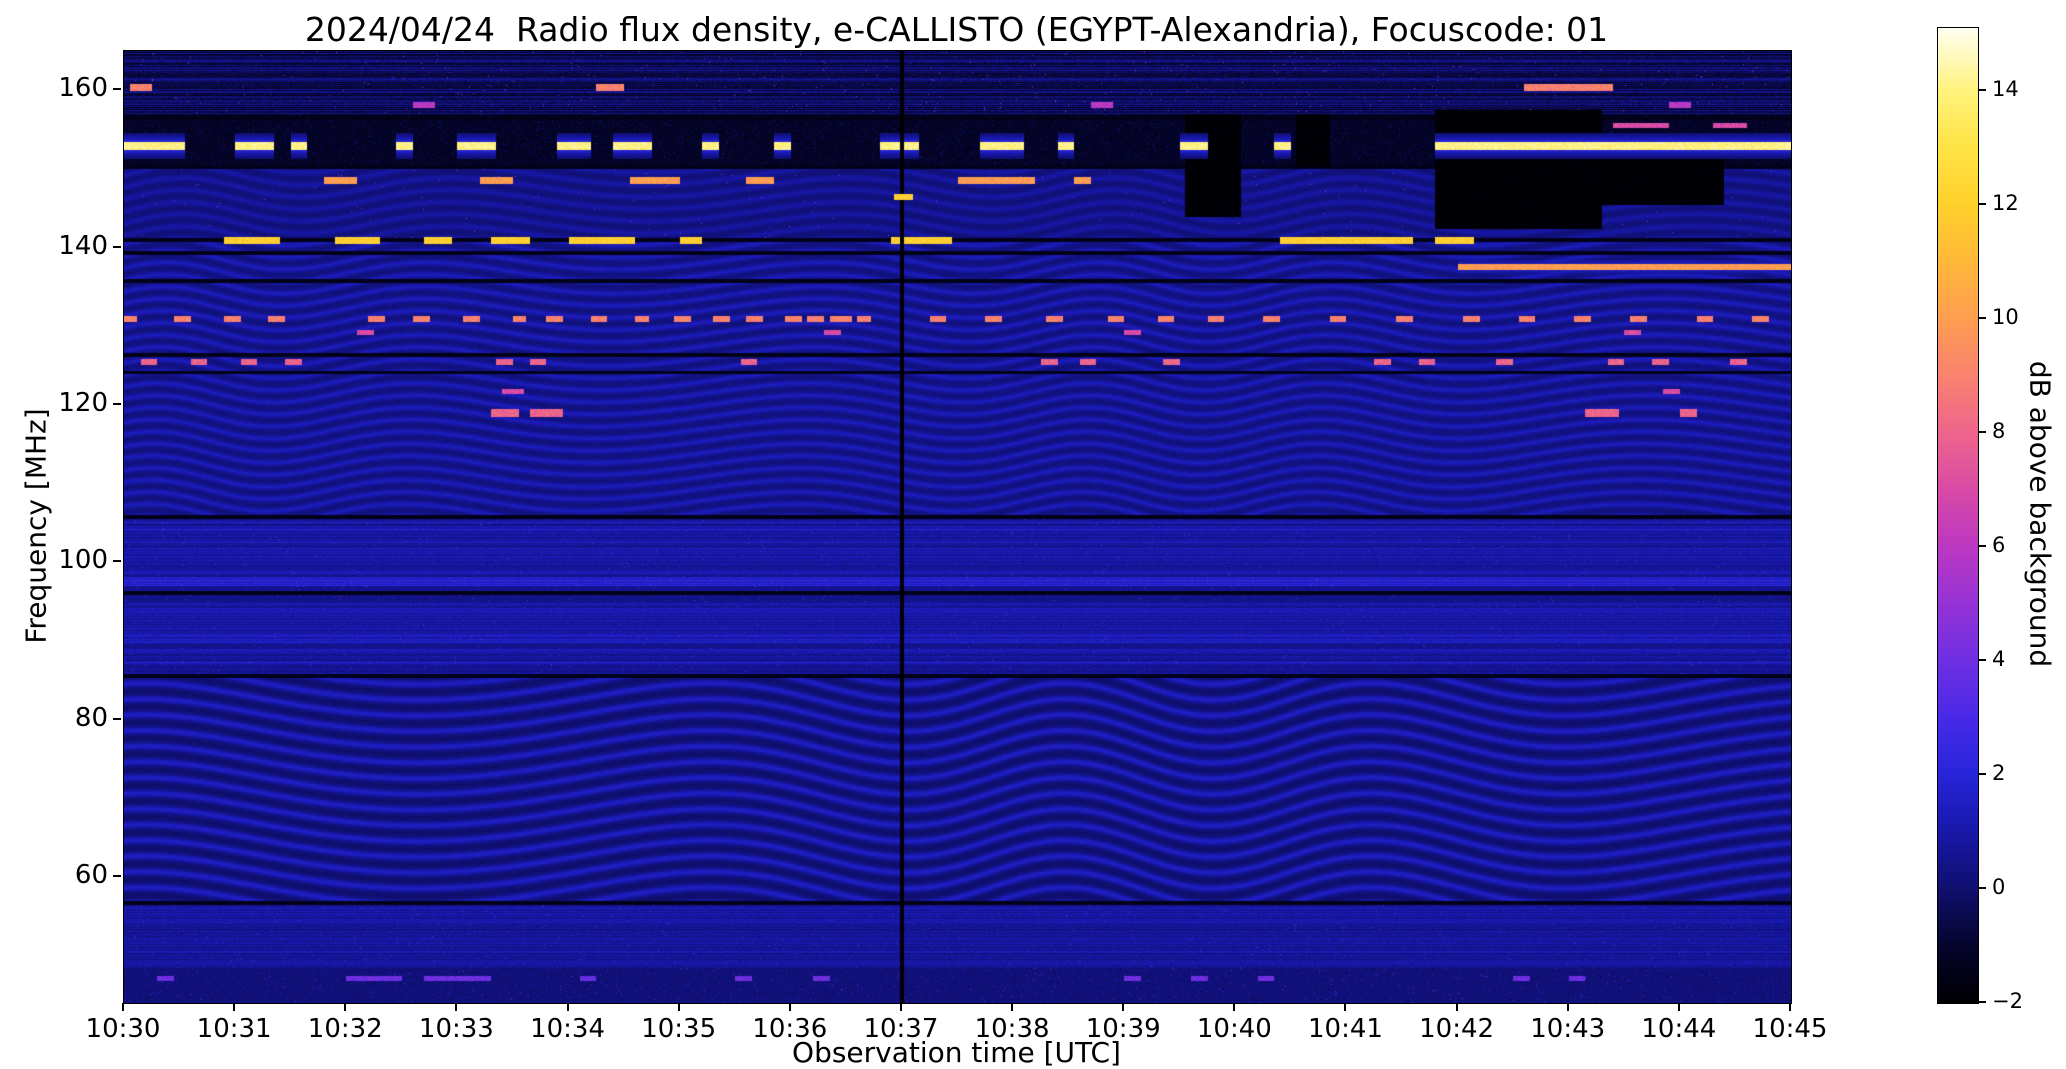 The image size is (2066, 1069). Describe the element at coordinates (123, 1029) in the screenshot. I see `x-tick-label: 10:30` at that location.